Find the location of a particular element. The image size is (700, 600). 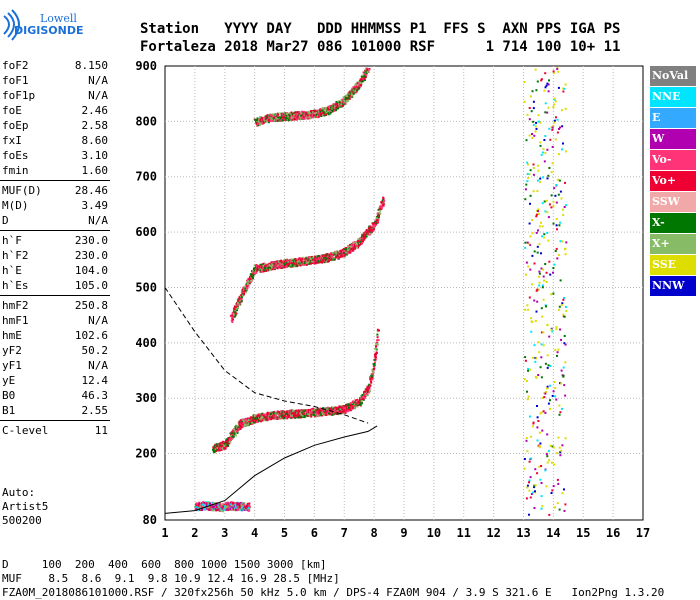

param-value: 12.4 is located at coordinates (95, 380).